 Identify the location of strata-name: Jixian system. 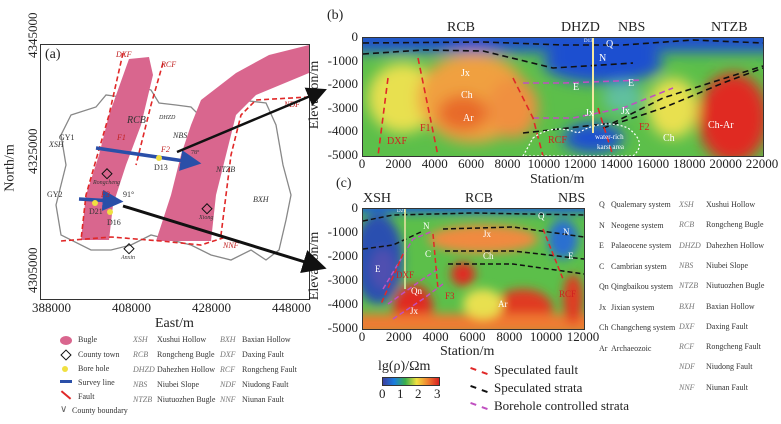
(633, 307).